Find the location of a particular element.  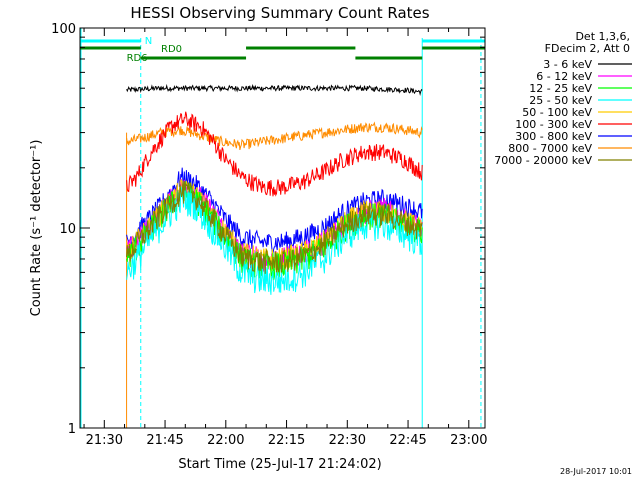

x-tick-label-2: 22:00 is located at coordinates (225, 440).